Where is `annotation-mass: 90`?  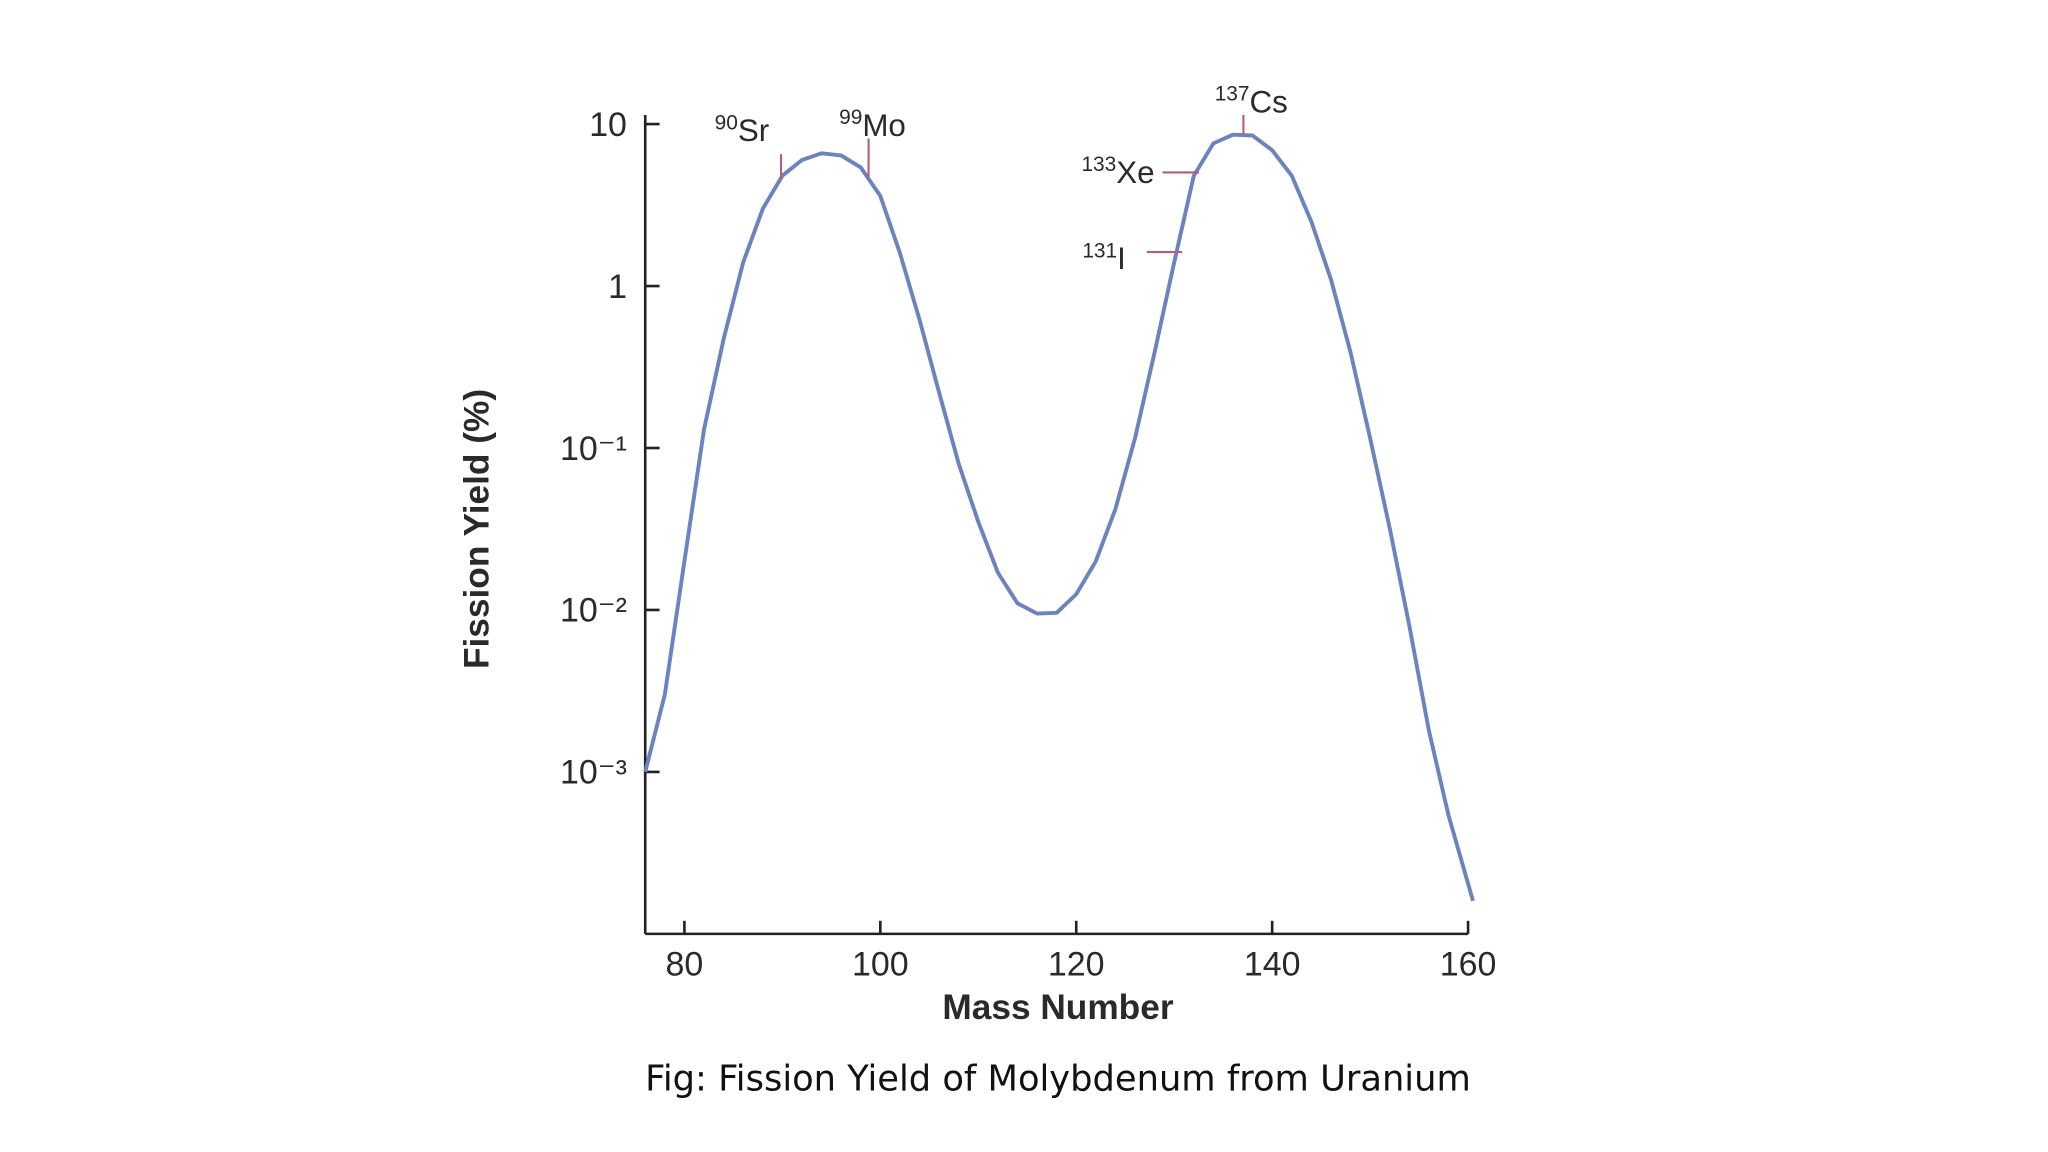 annotation-mass: 90 is located at coordinates (726, 122).